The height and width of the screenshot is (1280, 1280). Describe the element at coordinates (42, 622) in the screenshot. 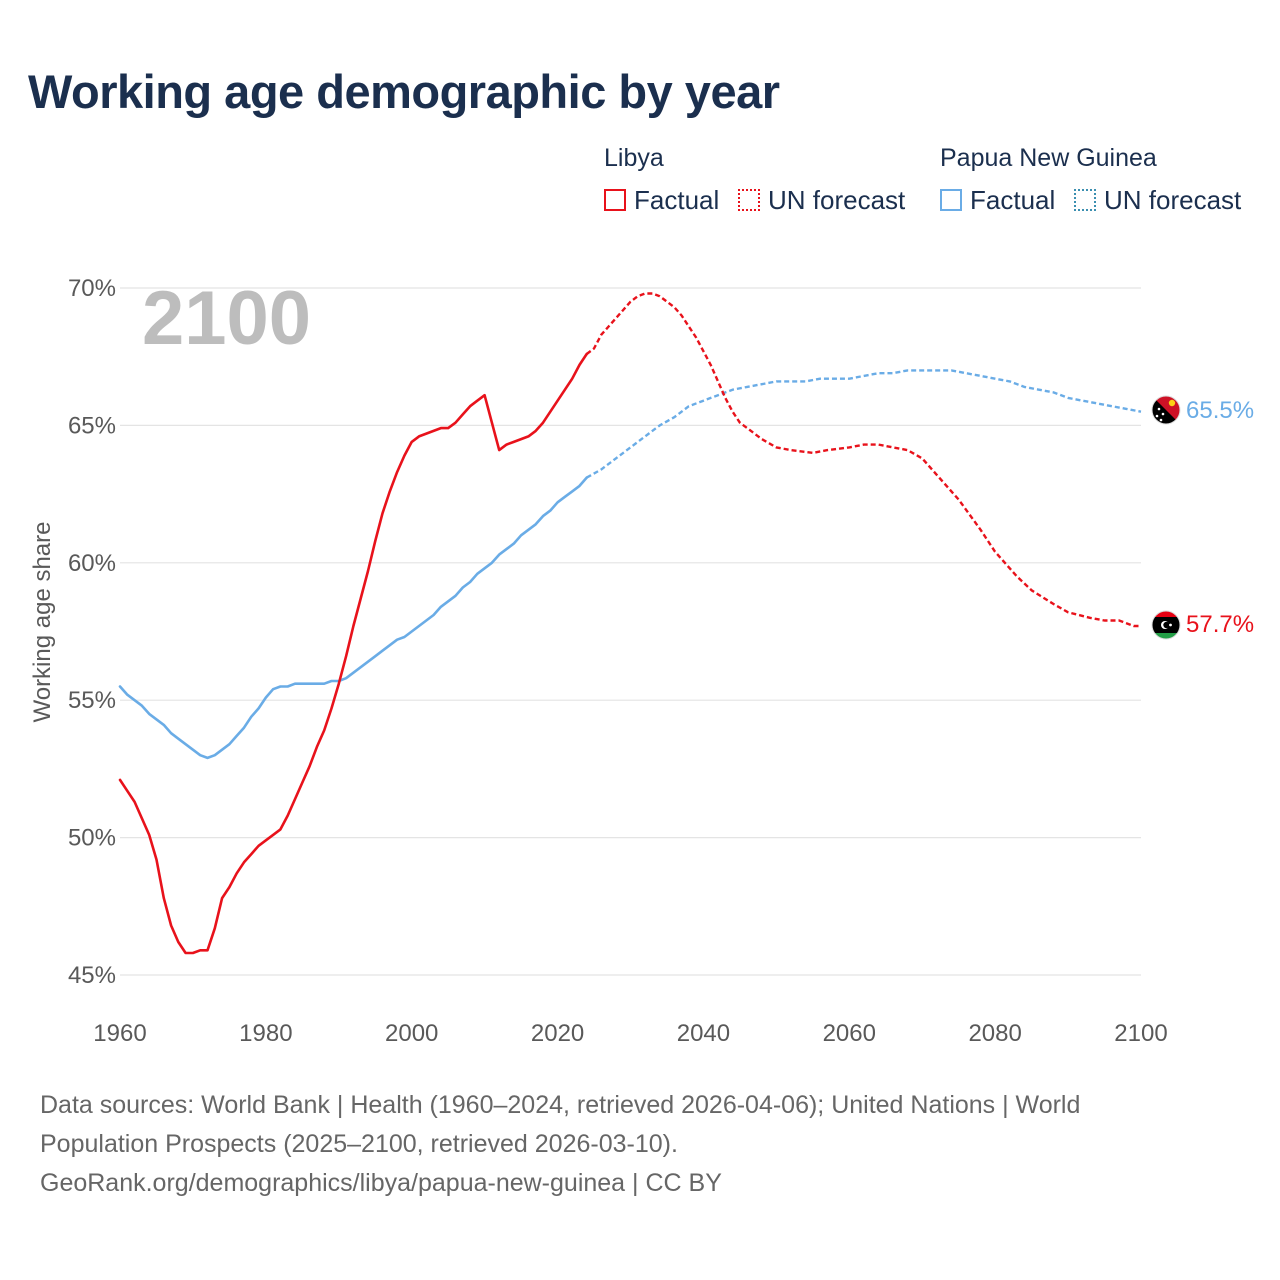

I see `y-axis-label: Working age share` at that location.